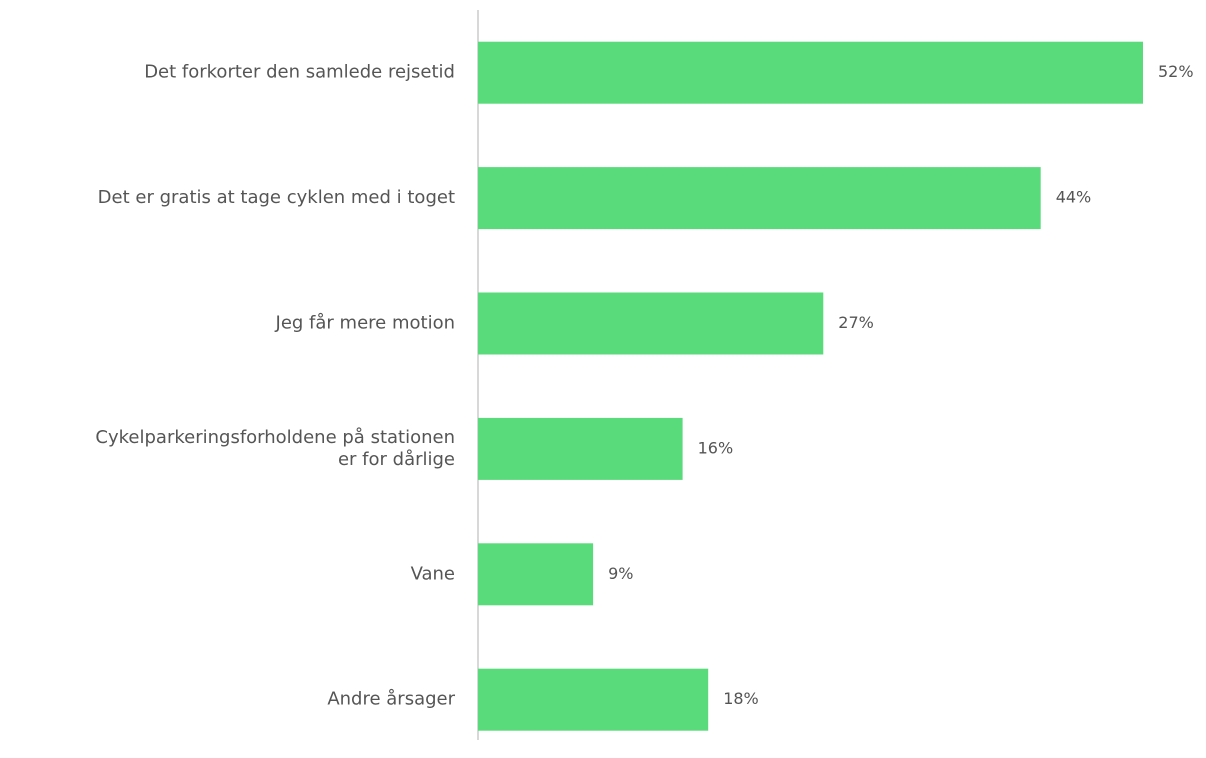 The image size is (1206, 758). What do you see at coordinates (433, 573) in the screenshot?
I see `category-label: Vane` at bounding box center [433, 573].